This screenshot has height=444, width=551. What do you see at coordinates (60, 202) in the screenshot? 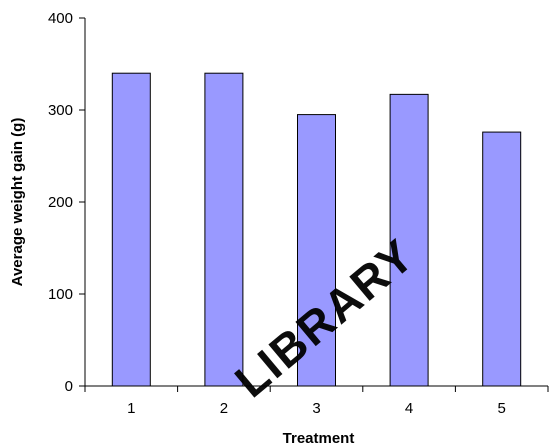
I see `y-tick-label: 200` at bounding box center [60, 202].